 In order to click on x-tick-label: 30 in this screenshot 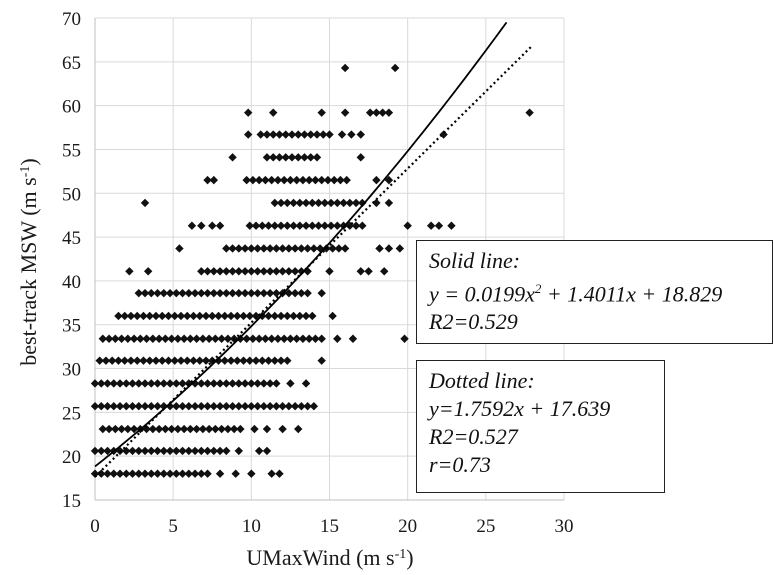, I will do `click(564, 526)`.